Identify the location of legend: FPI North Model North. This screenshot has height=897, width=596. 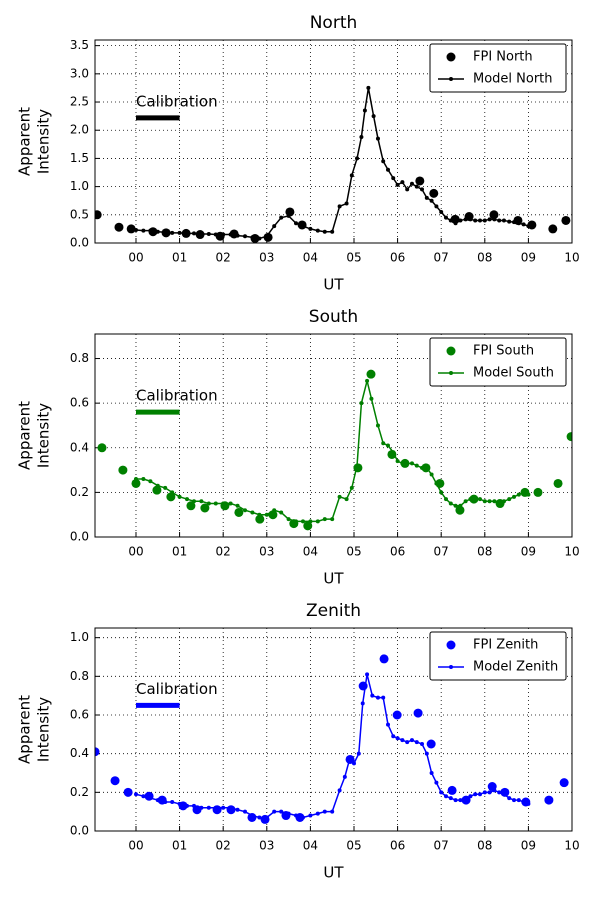
(498, 68).